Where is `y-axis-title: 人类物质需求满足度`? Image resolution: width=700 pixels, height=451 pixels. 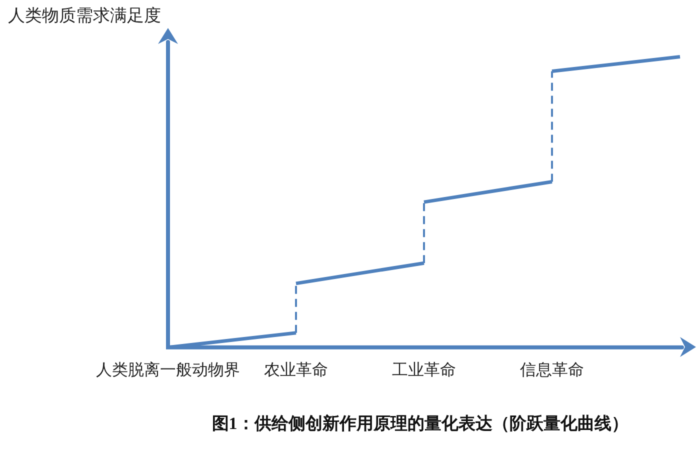 y-axis-title: 人类物质需求满足度 is located at coordinates (84, 15).